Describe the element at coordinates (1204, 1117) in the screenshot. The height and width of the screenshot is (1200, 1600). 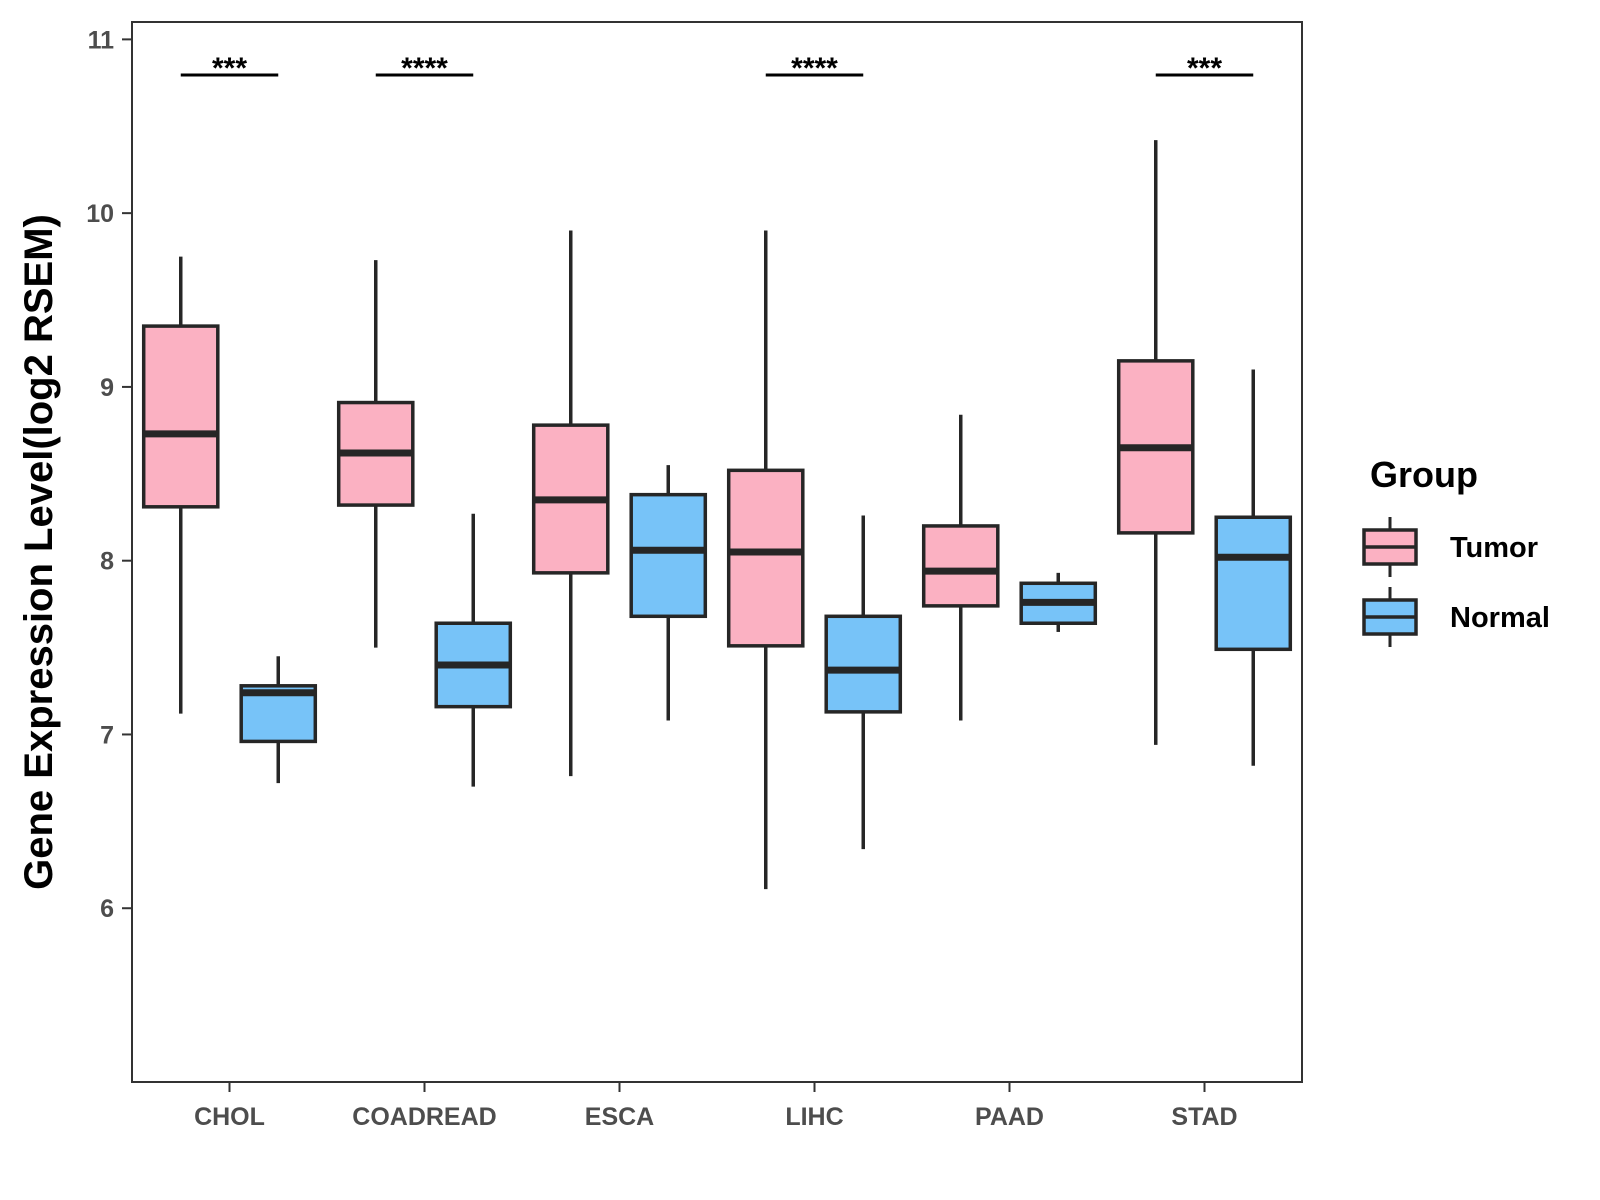
I see `x-tick-label: STAD` at that location.